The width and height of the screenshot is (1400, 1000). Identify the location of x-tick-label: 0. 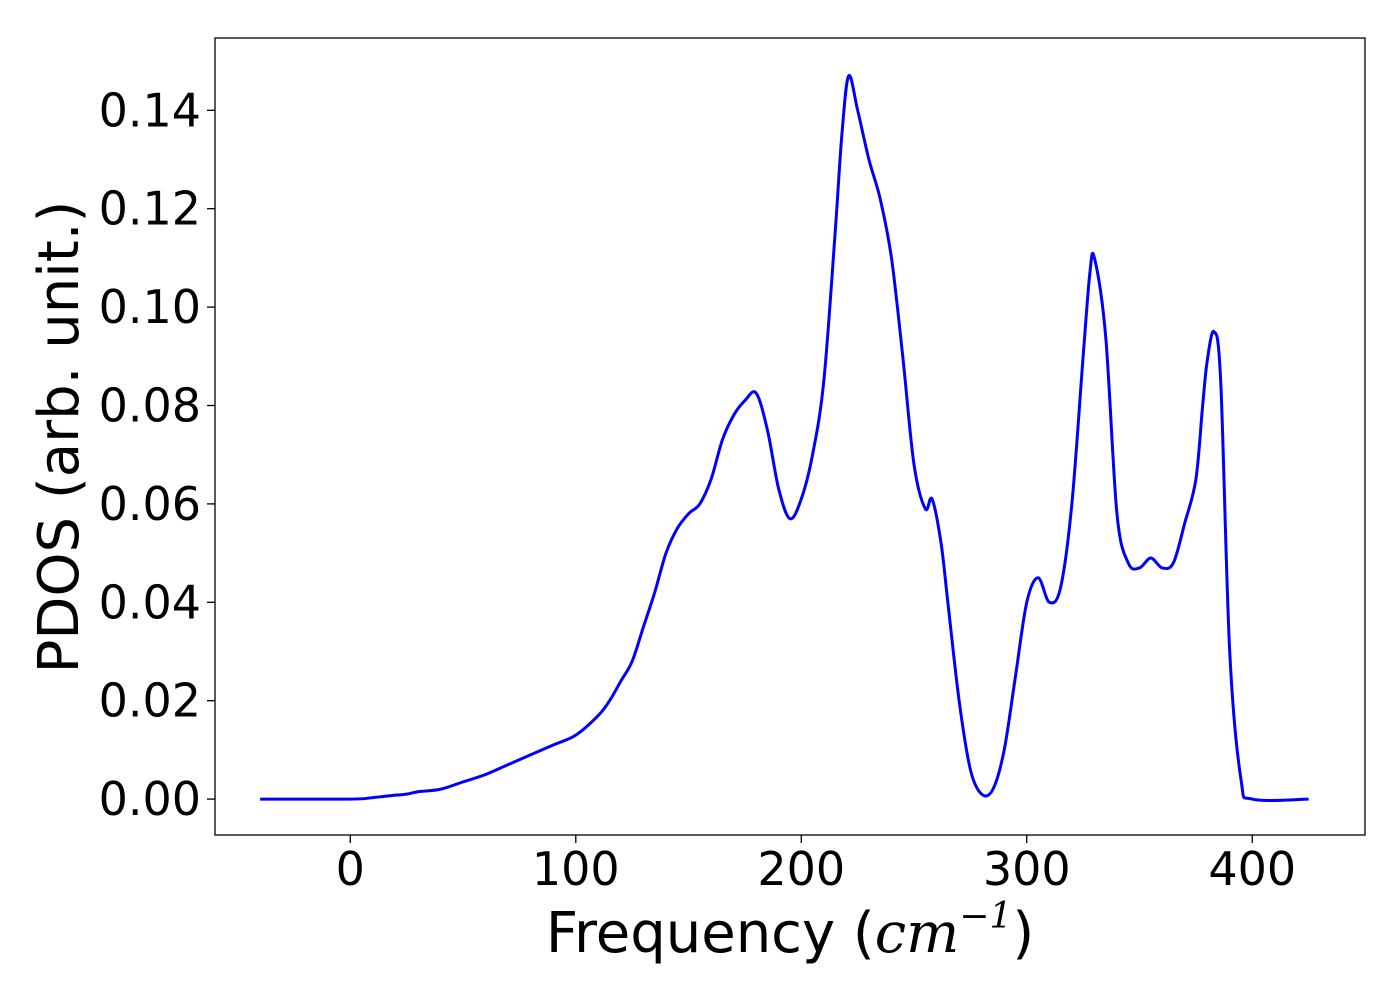
(350, 869).